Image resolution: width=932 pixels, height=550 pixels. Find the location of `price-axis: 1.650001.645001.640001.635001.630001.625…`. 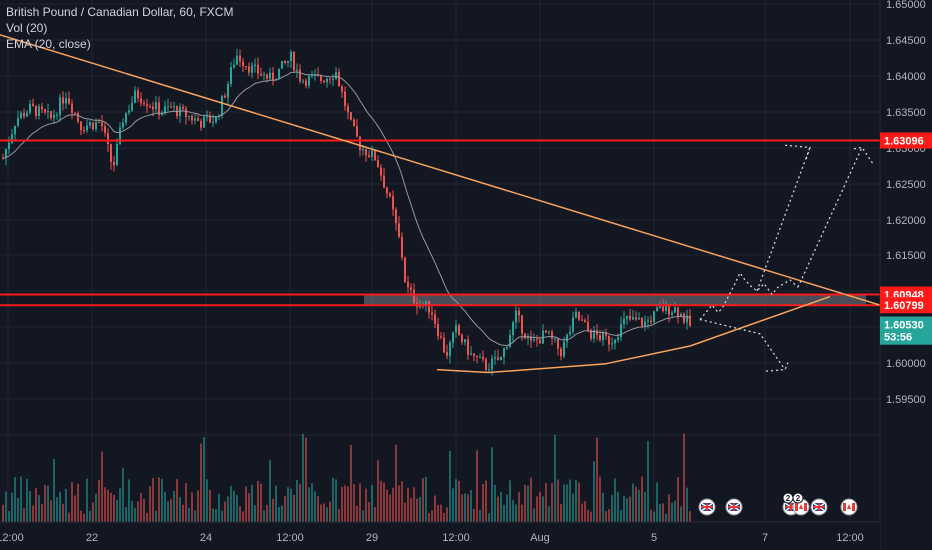

price-axis: 1.650001.645001.640001.635001.630001.625… is located at coordinates (905, 275).